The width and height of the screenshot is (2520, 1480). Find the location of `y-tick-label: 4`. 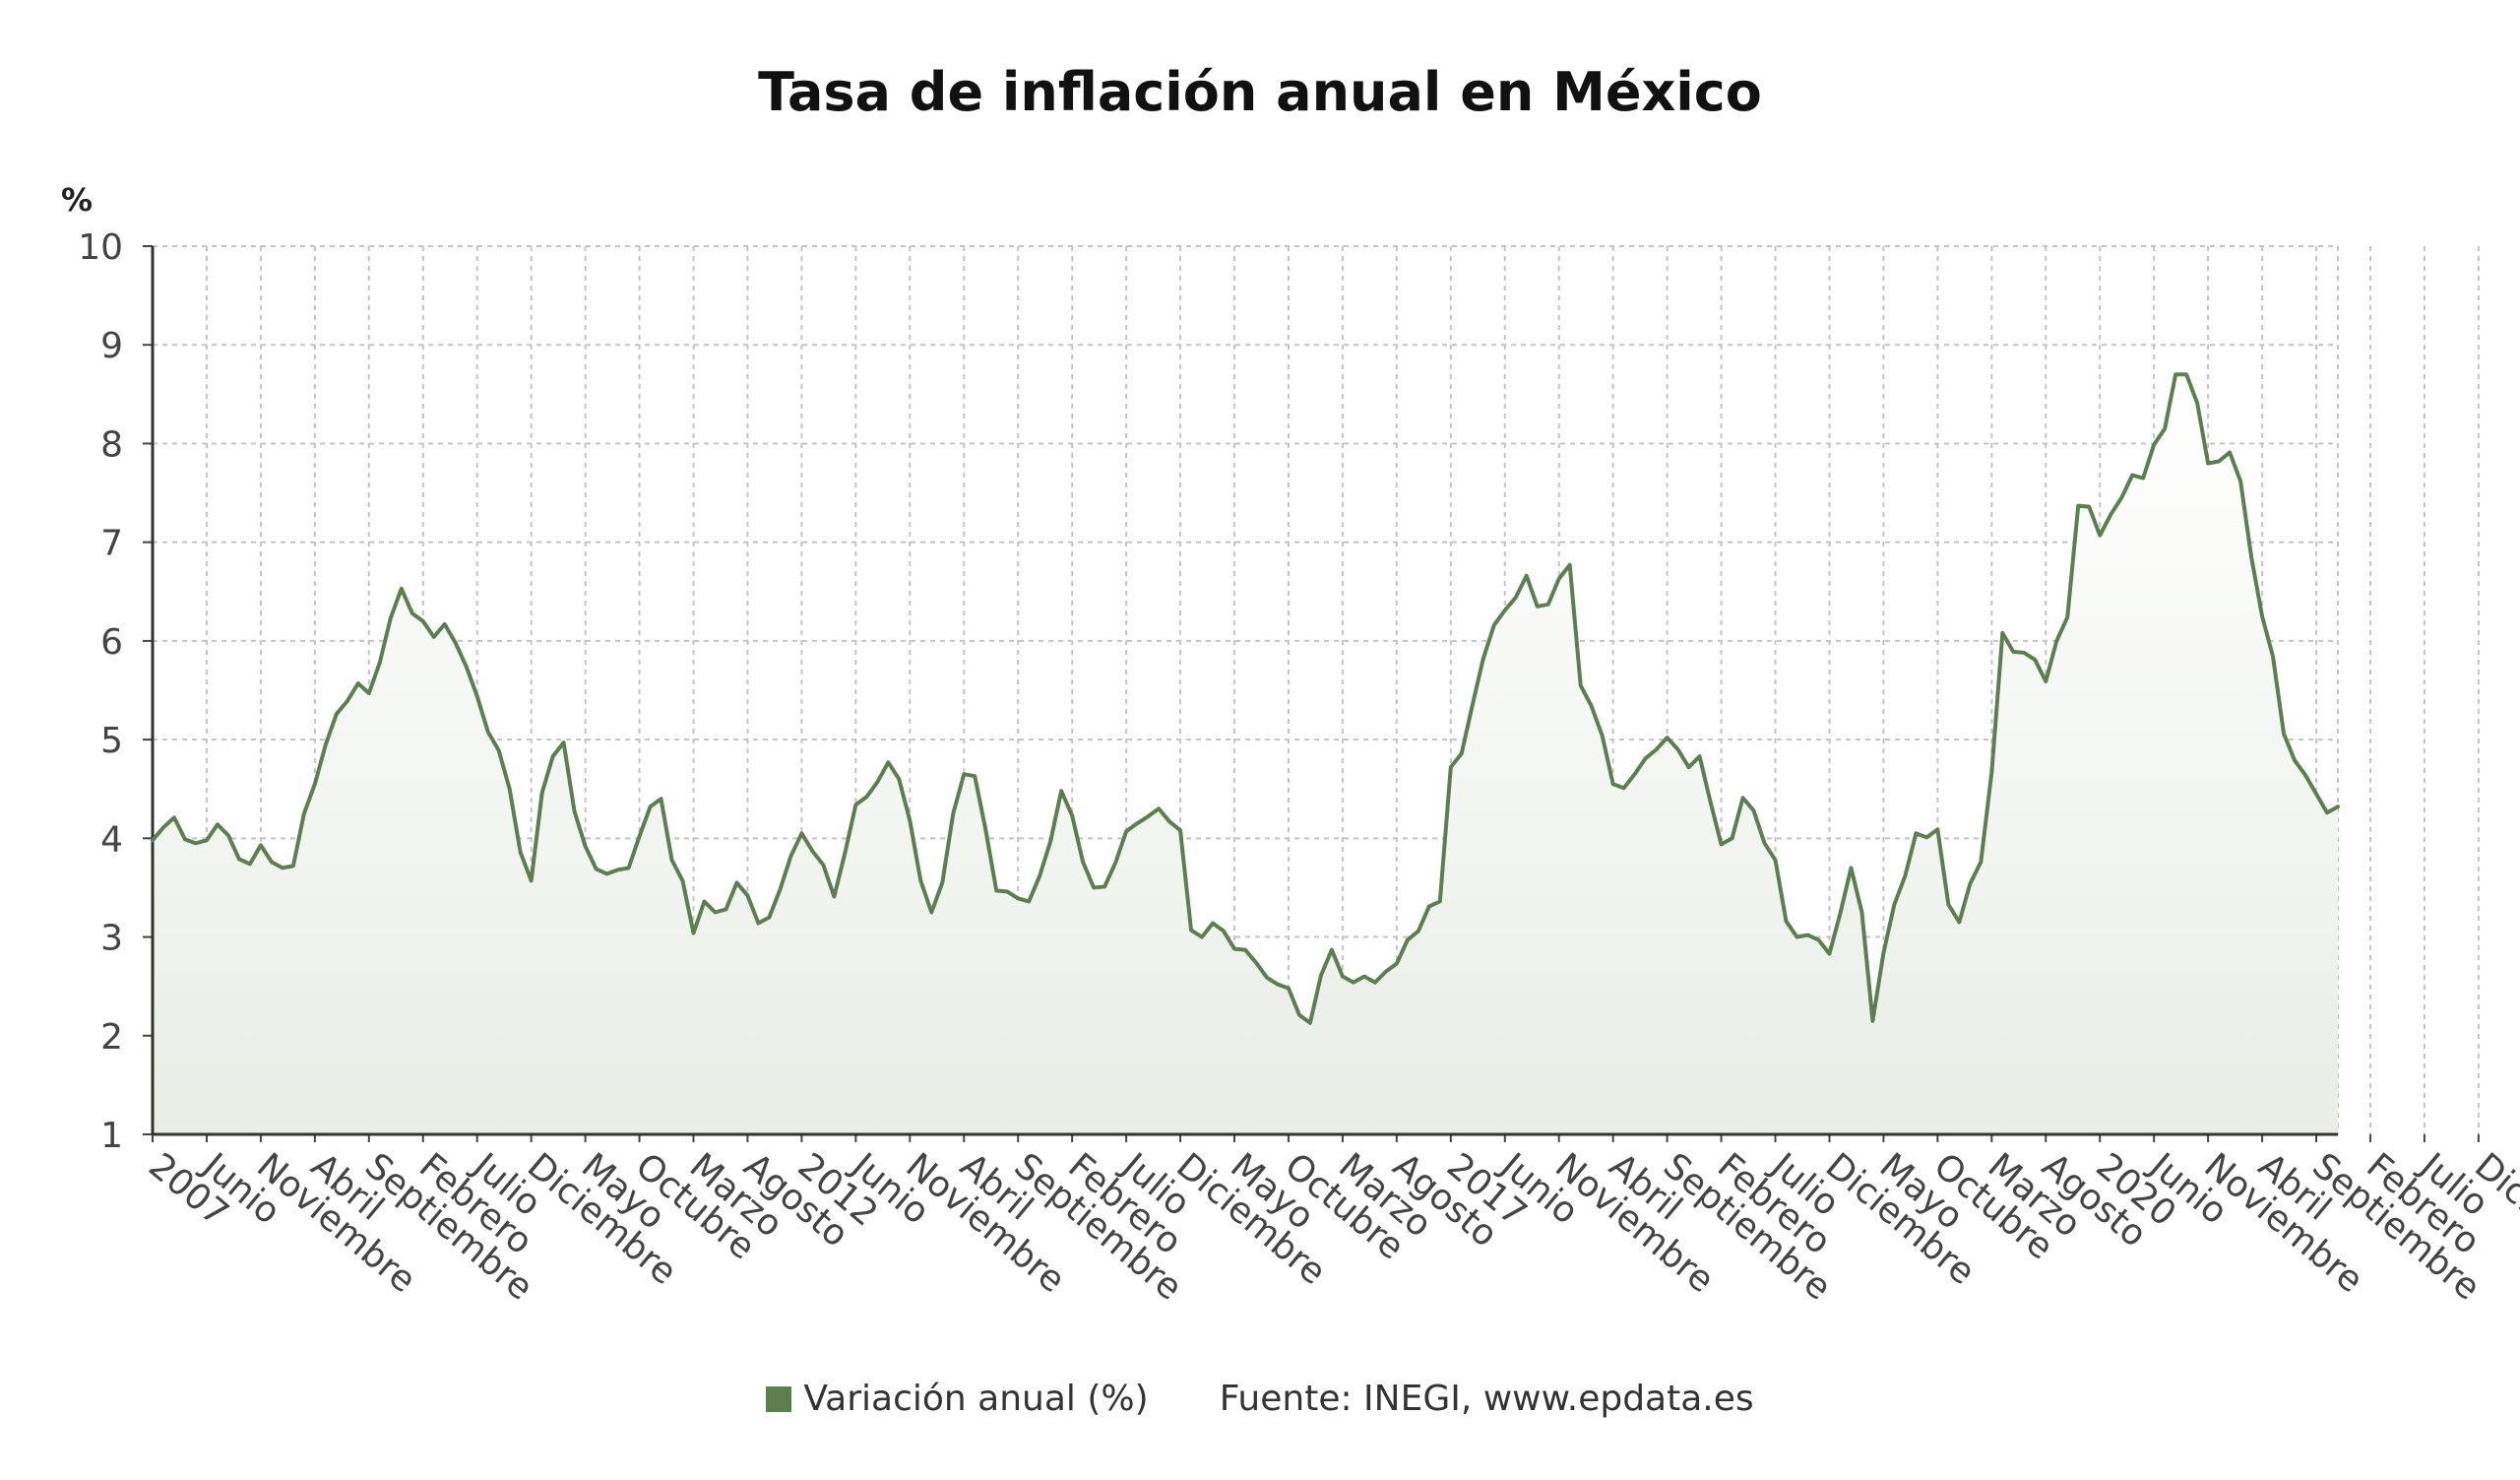

y-tick-label: 4 is located at coordinates (111, 839).